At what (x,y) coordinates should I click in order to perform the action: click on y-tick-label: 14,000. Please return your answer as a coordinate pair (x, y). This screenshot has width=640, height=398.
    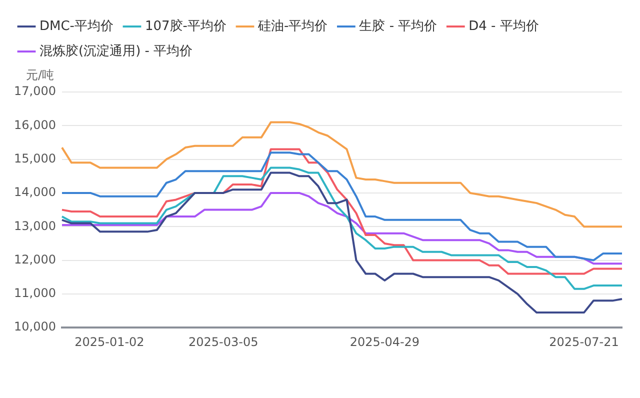
    Looking at the image, I should click on (35, 192).